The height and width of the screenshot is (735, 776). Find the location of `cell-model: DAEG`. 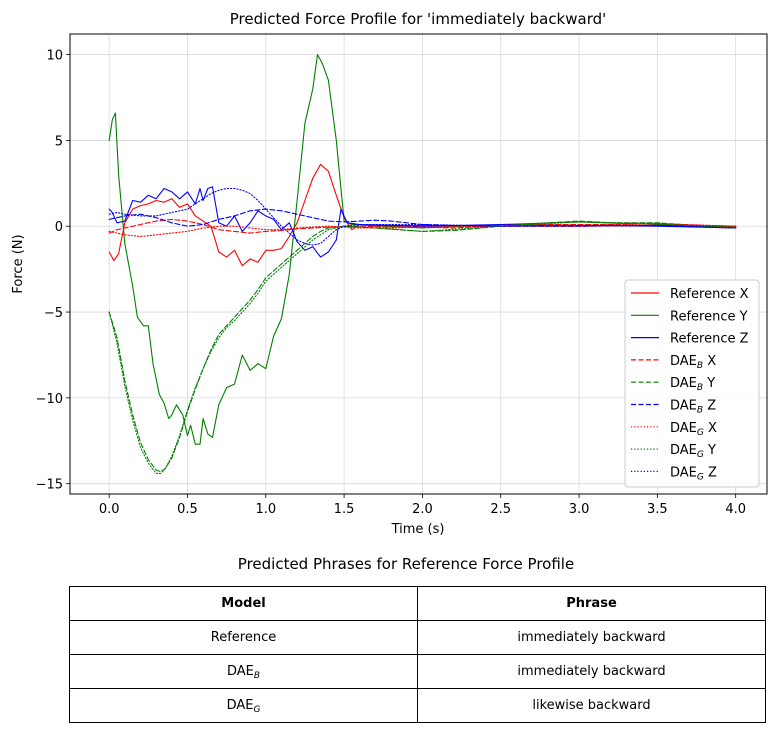

cell-model: DAEG is located at coordinates (243, 705).